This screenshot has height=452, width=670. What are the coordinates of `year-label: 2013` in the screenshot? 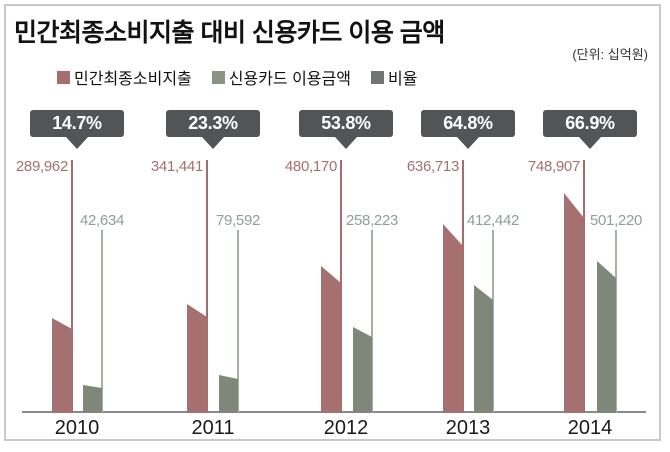 It's located at (468, 428).